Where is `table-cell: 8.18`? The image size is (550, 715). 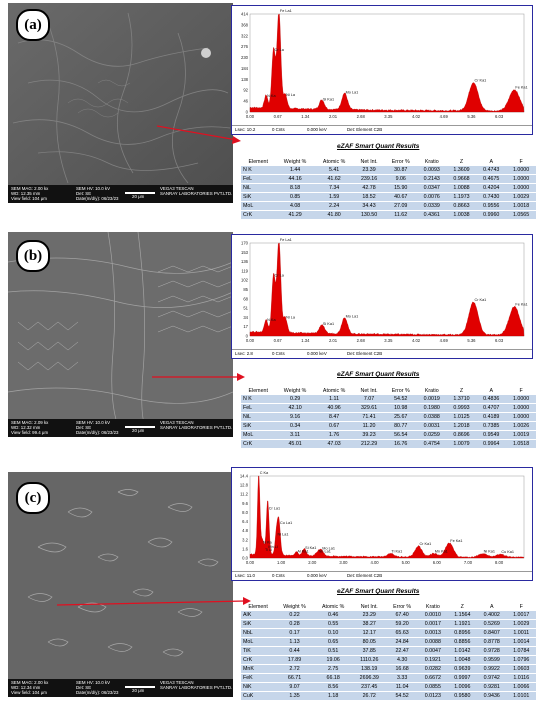 table-cell: 8.18 is located at coordinates (295, 188).